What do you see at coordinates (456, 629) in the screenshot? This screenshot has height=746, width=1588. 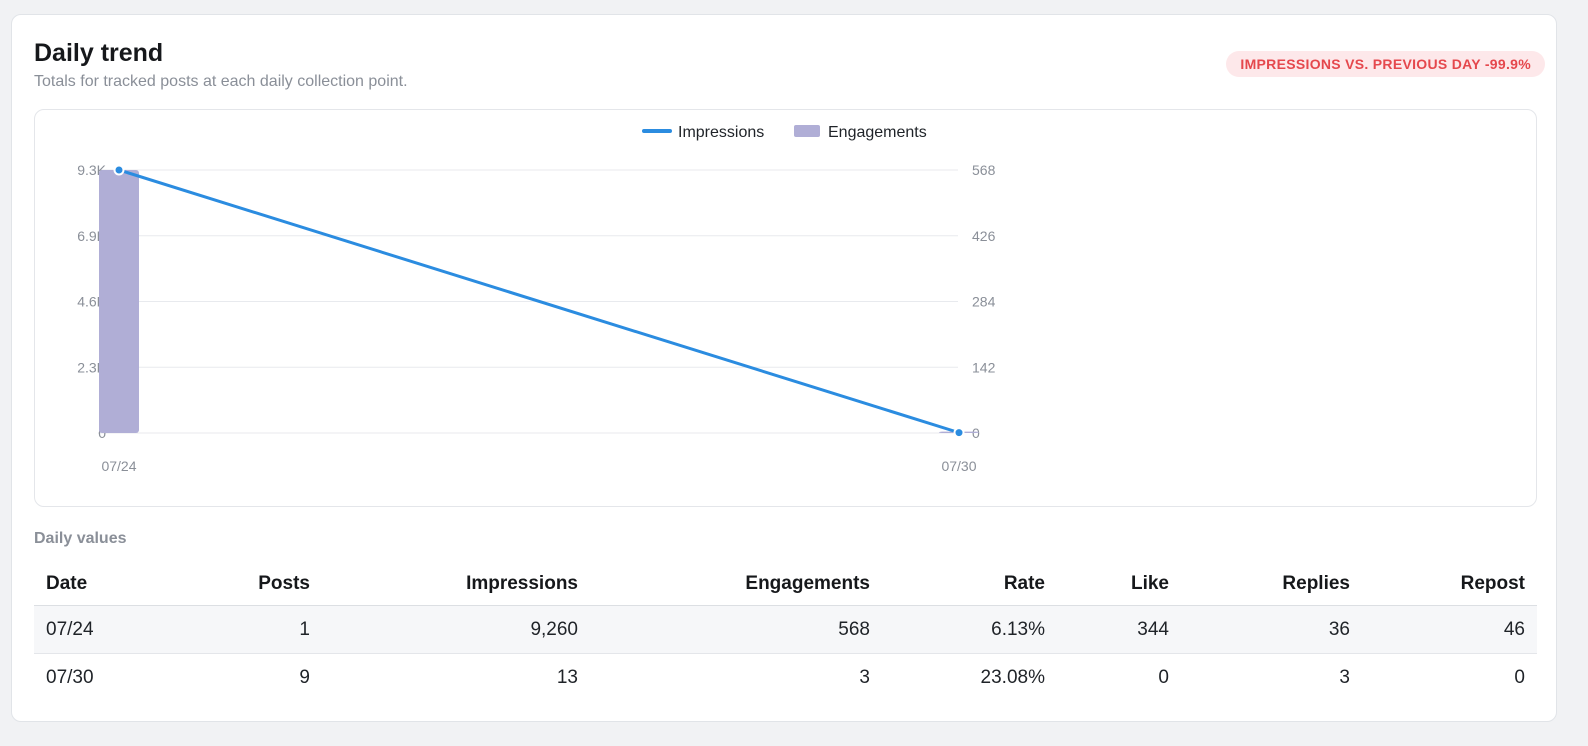 I see `cell-impressions: 9,260` at bounding box center [456, 629].